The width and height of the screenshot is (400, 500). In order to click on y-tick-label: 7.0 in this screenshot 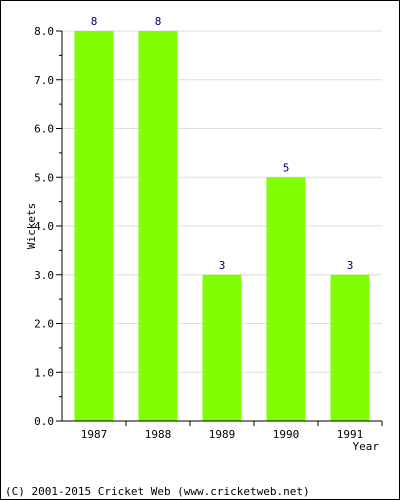, I will do `click(44, 80)`.